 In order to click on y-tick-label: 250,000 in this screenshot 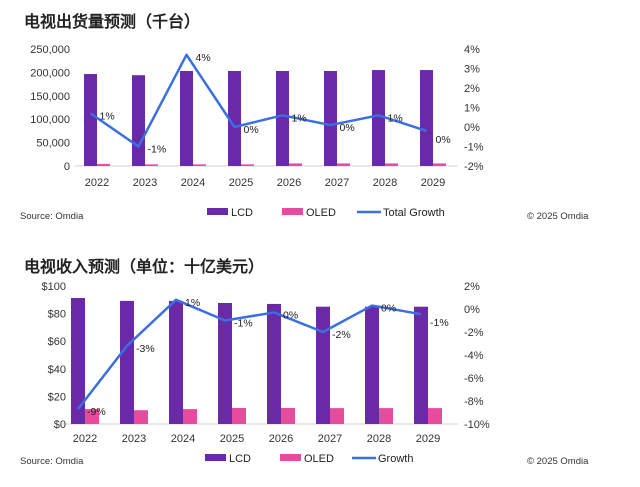, I will do `click(50, 50)`.